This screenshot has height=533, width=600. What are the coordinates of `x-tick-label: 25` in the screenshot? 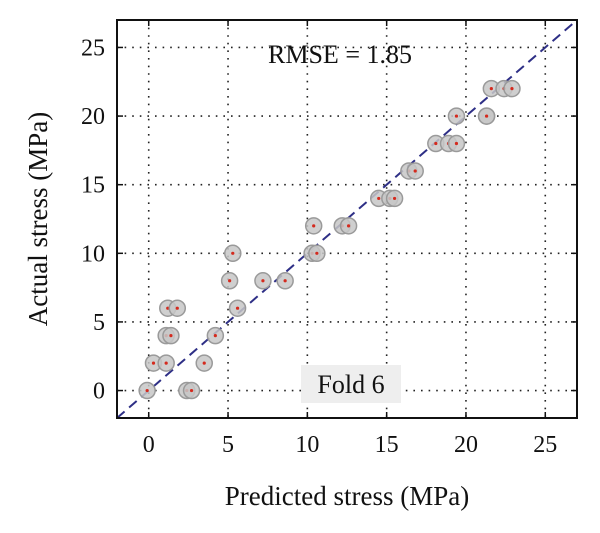 It's located at (545, 445).